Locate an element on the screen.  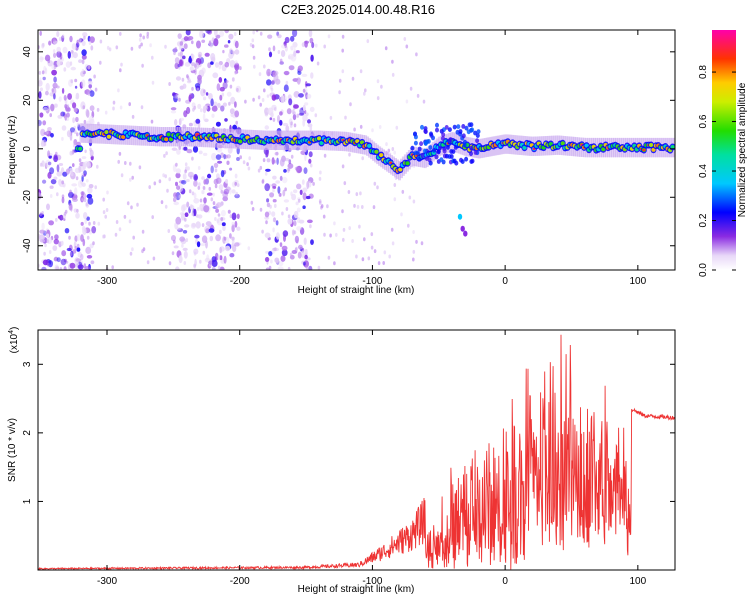
snr-y-label: SNR (10 * v/v) is located at coordinates (12, 450).